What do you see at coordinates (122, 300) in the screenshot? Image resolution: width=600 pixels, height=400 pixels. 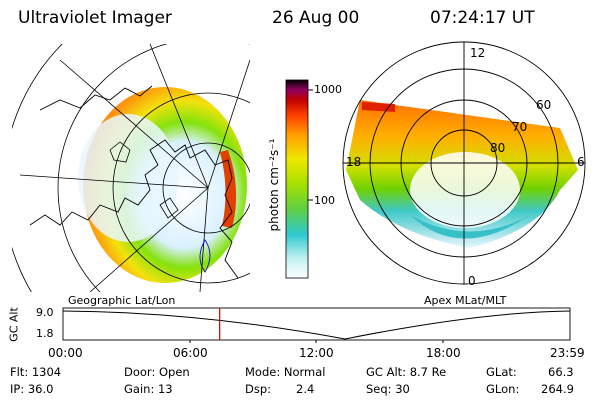 I see `left-panel-caption: Geographic Lat/Lon` at bounding box center [122, 300].